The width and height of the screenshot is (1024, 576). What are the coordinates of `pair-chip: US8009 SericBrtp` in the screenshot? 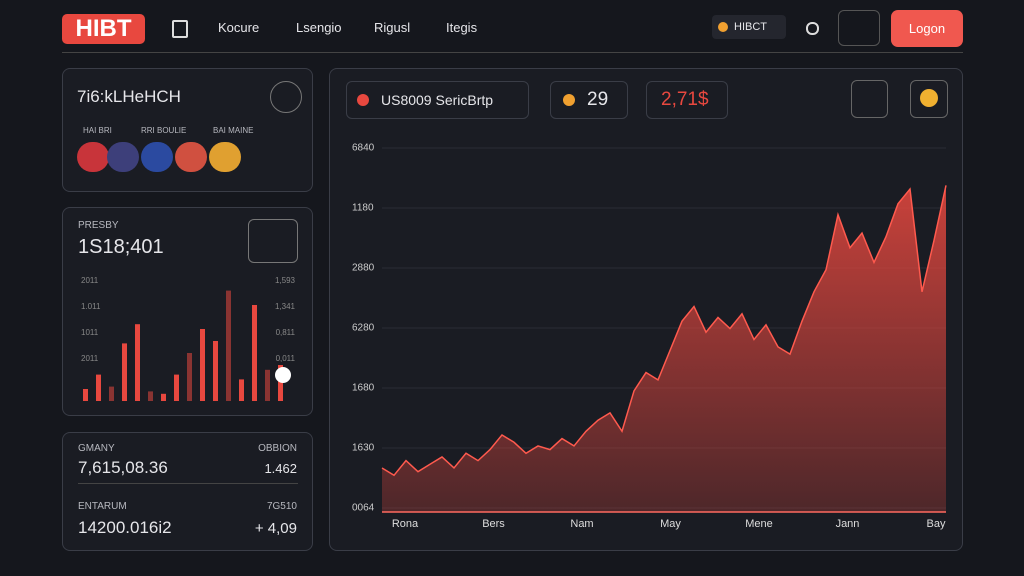 It's located at (437, 100).